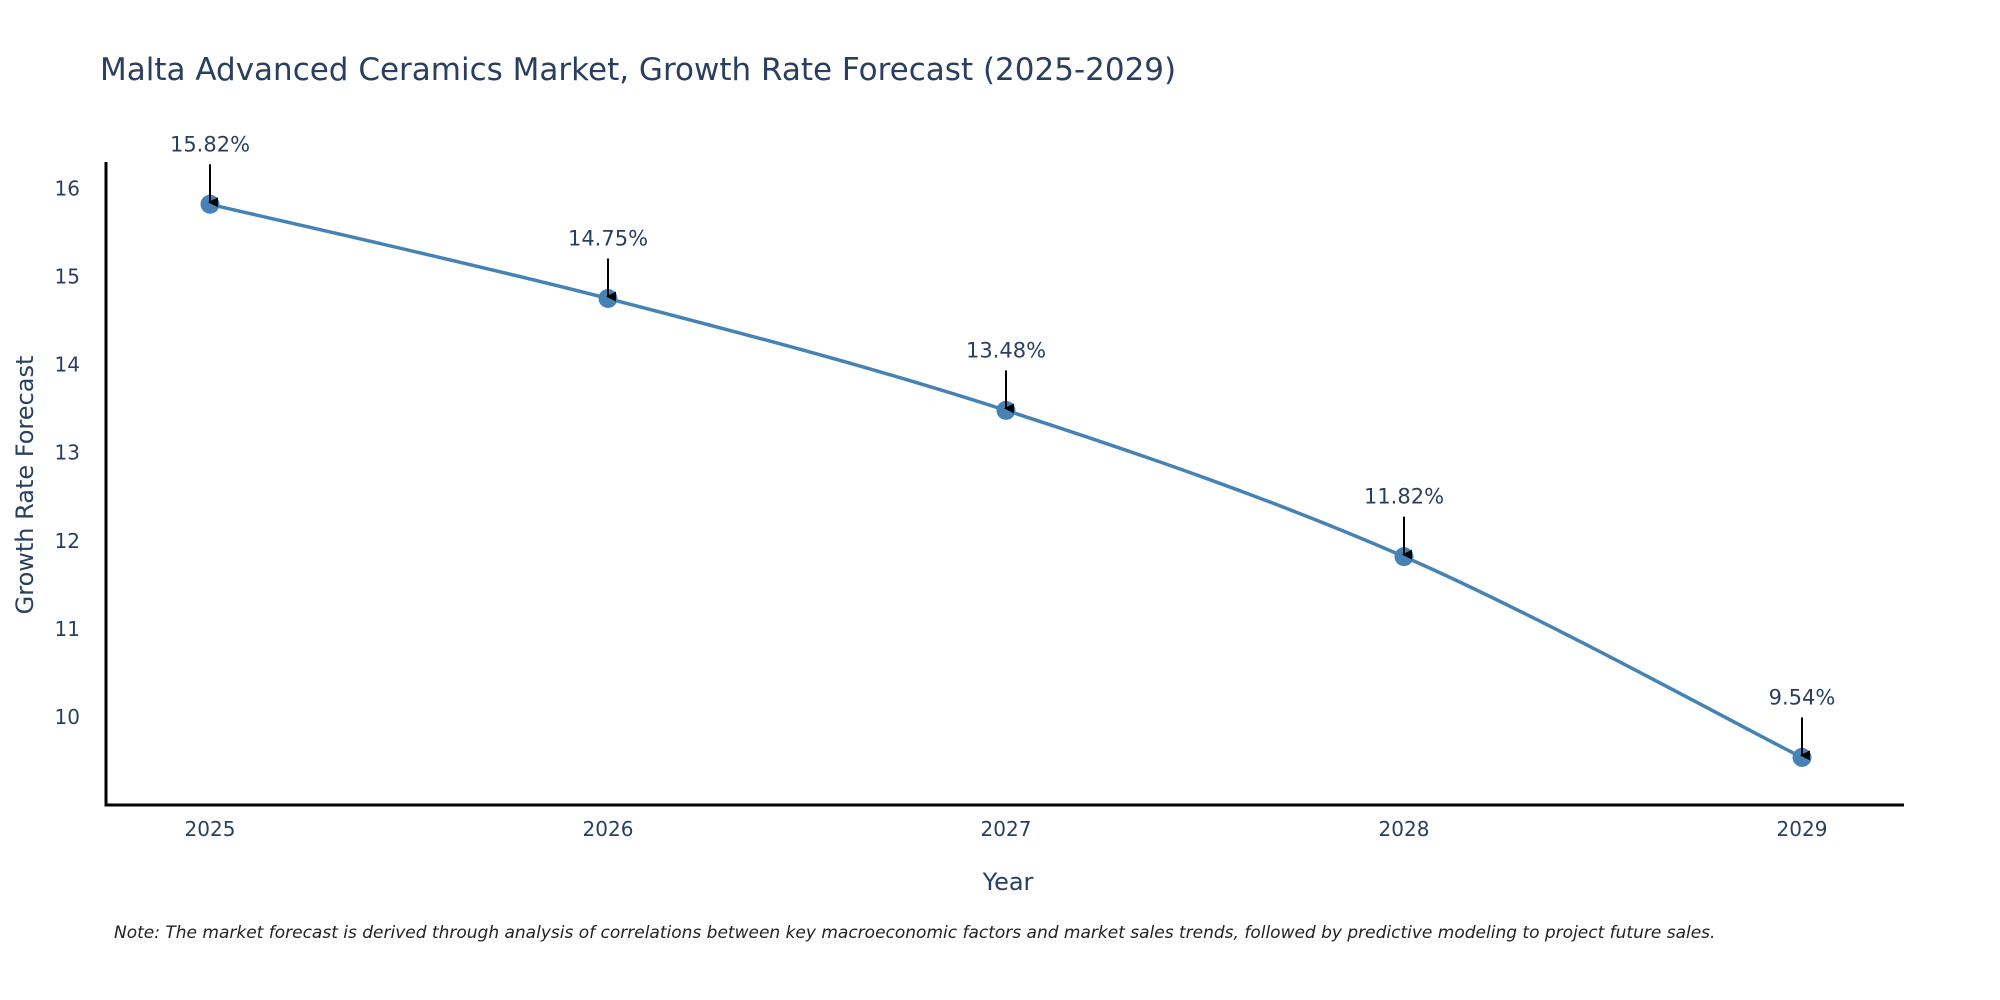 The width and height of the screenshot is (2000, 1000). Describe the element at coordinates (1008, 882) in the screenshot. I see `x-axis-title: Year` at that location.